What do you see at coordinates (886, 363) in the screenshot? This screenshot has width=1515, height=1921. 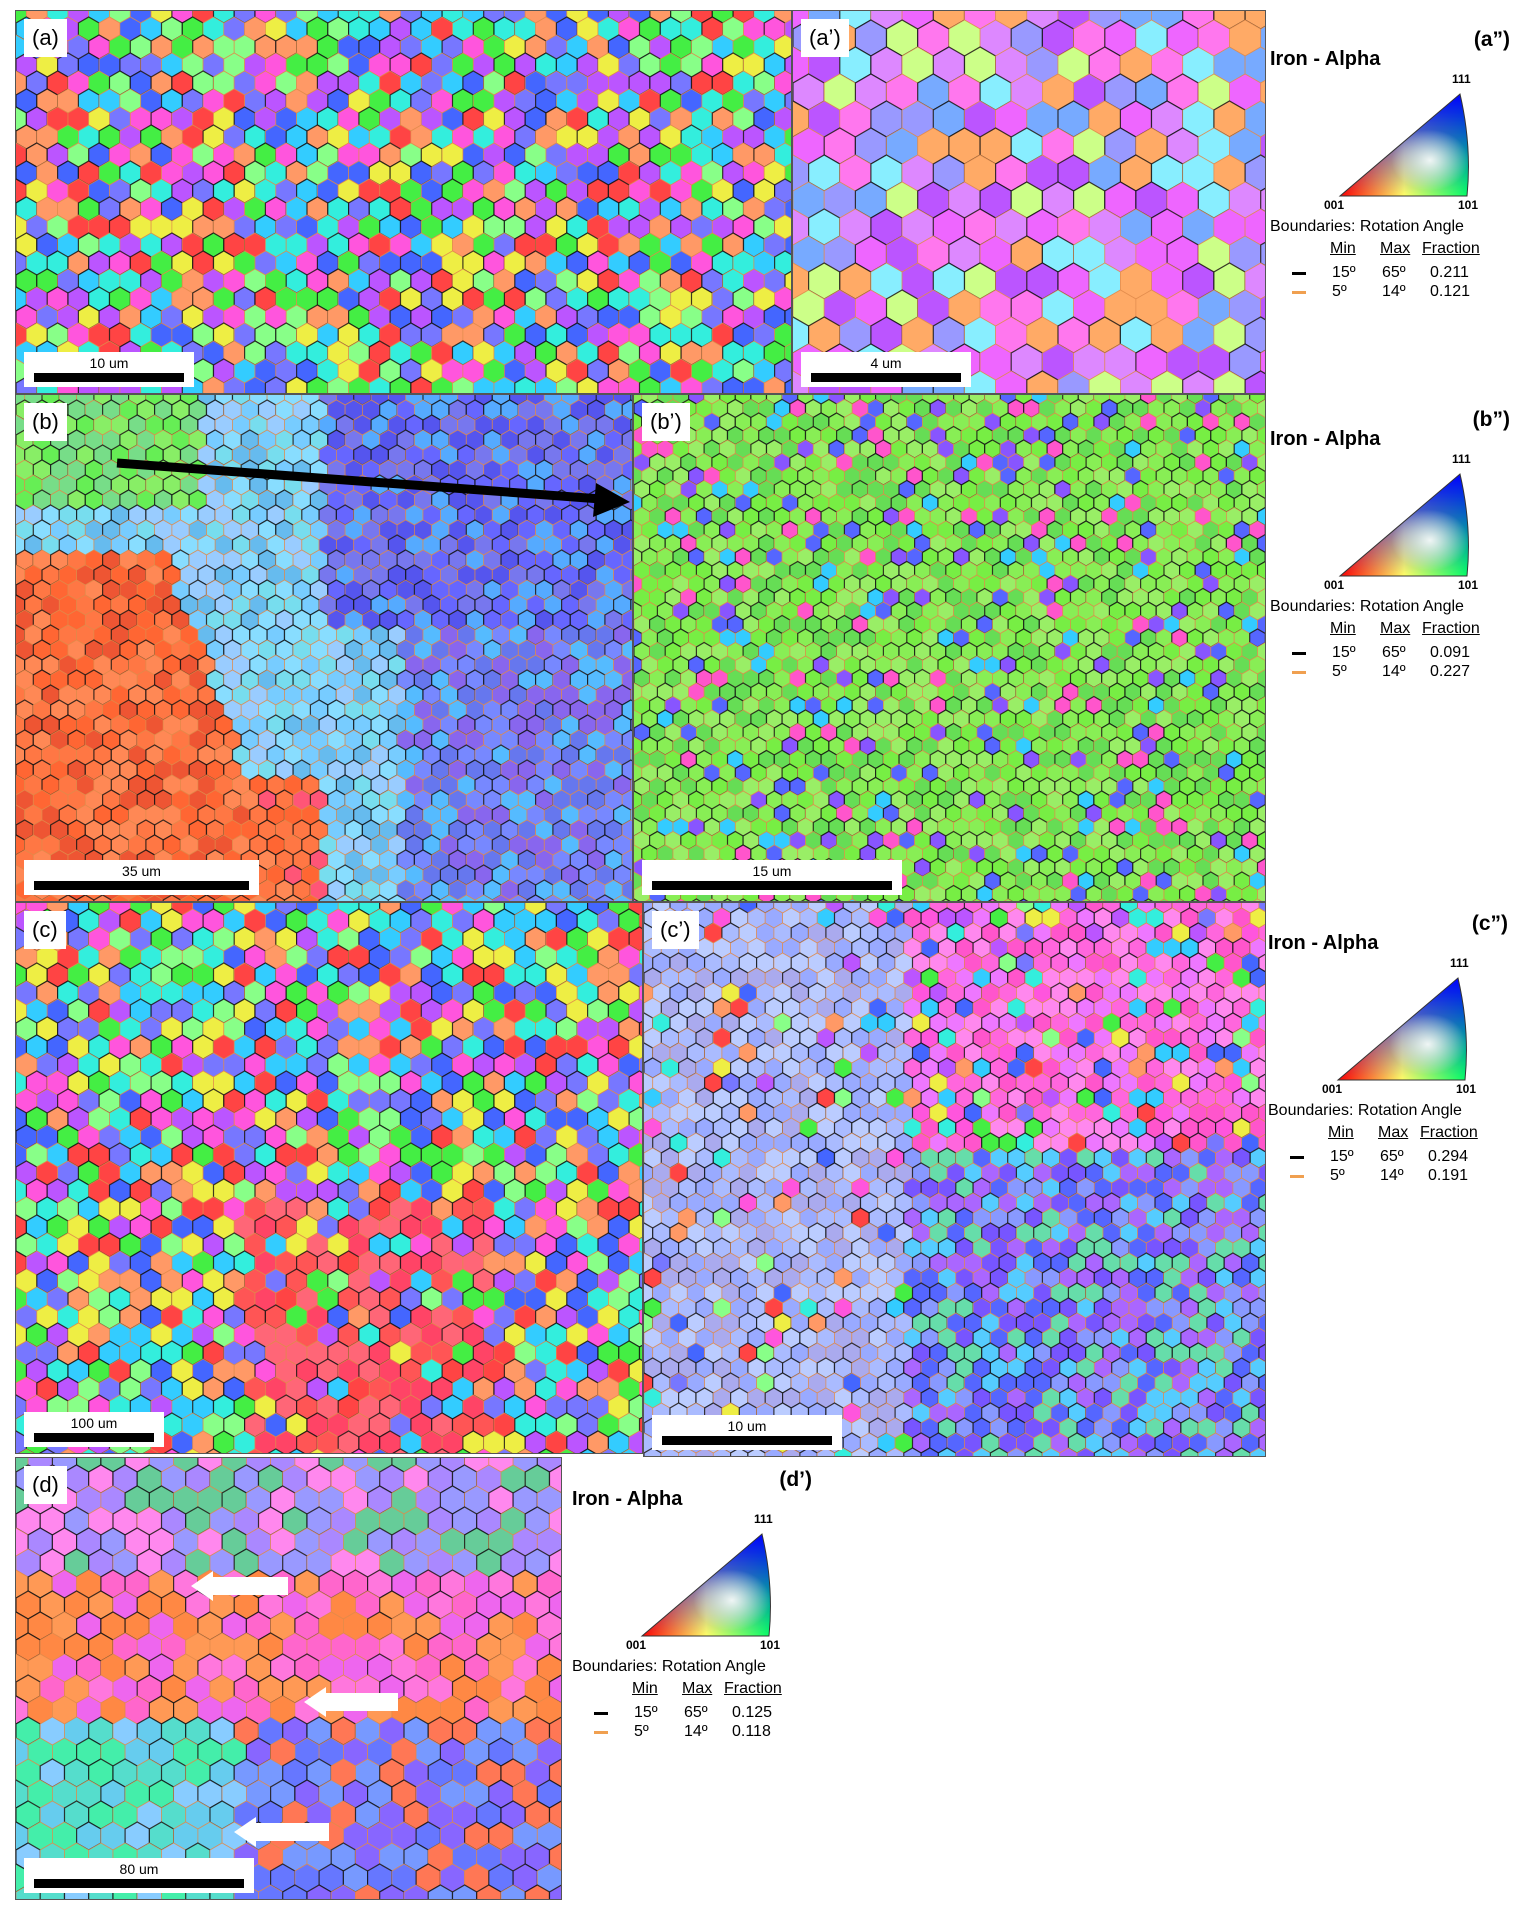 I see `scale-bar-text: 4 um` at bounding box center [886, 363].